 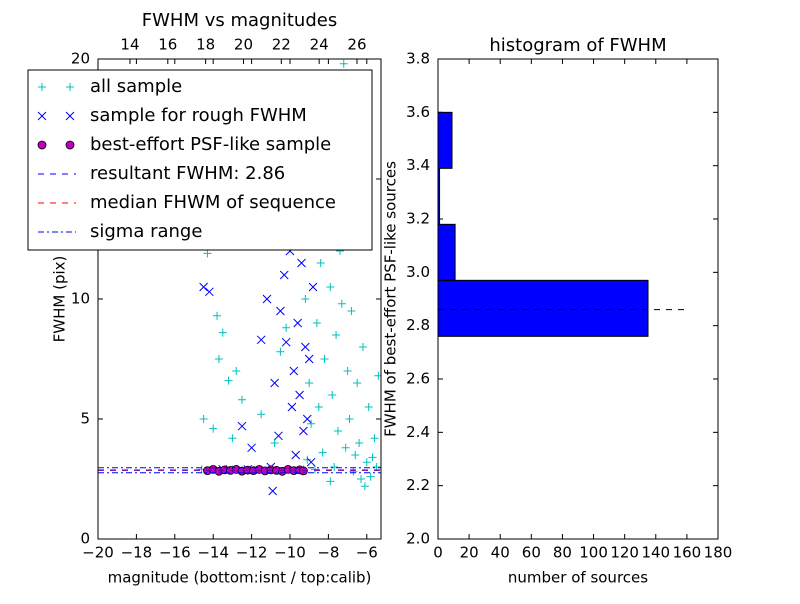 I want to click on y-axis-label: FWHM (pix), so click(x=60, y=299).